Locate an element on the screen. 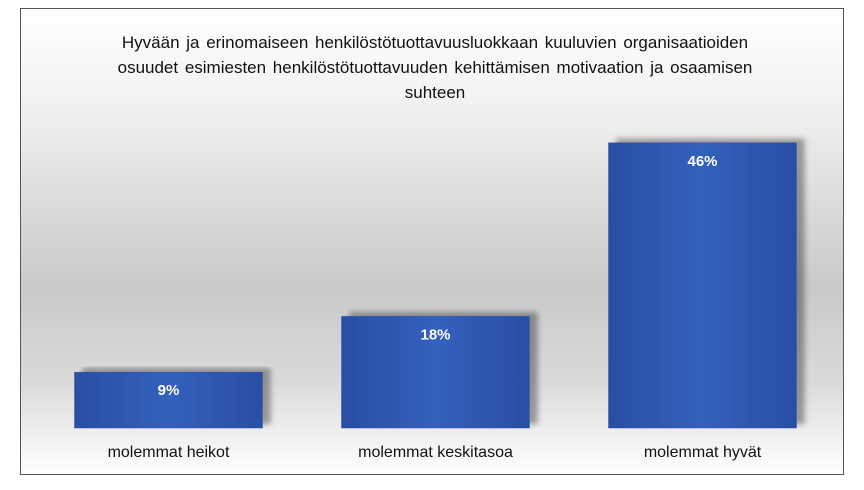  x-tick-label: molemmat heikot is located at coordinates (169, 452).